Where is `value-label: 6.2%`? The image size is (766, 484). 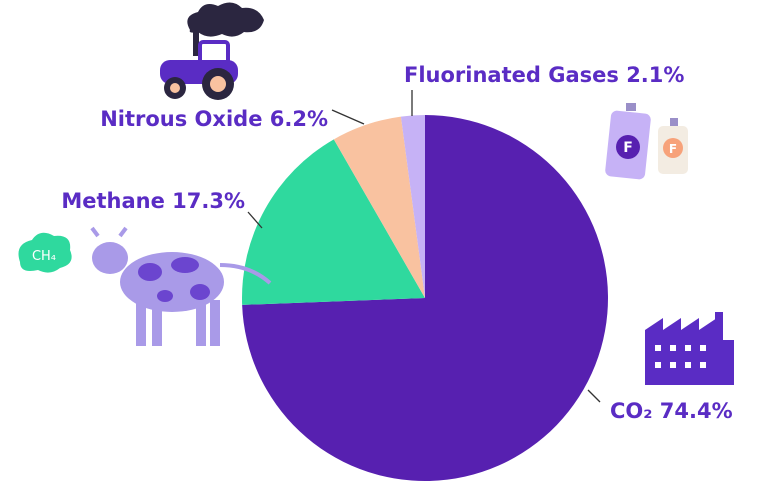 value-label: 6.2% is located at coordinates (299, 119).